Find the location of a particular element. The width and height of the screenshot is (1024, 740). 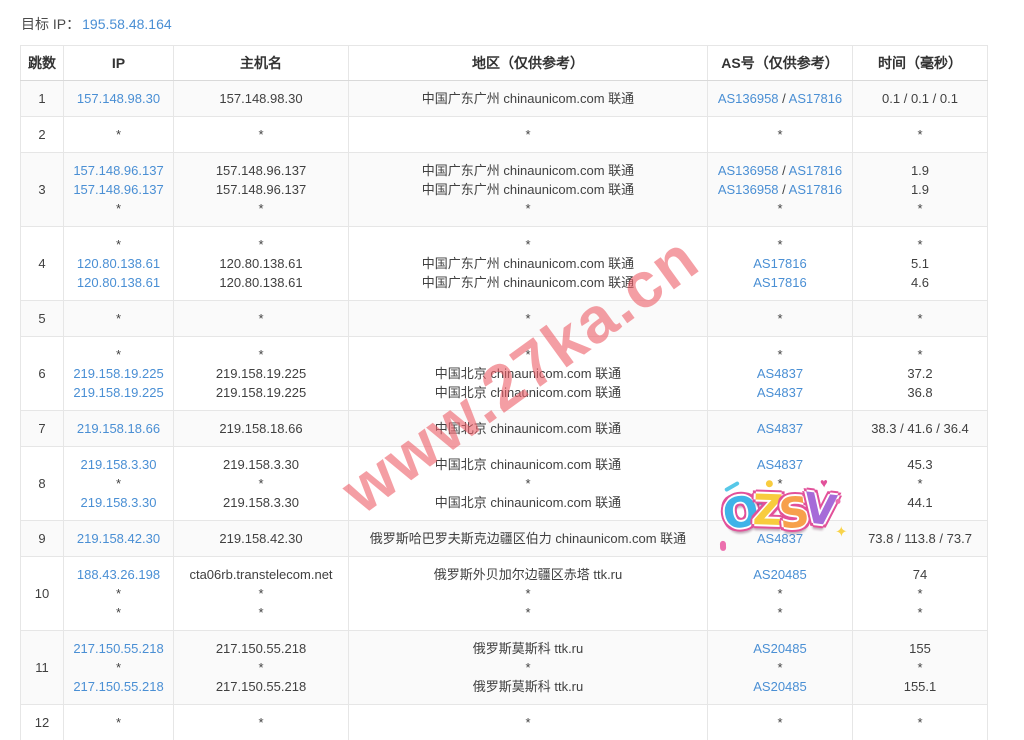

cell-ip: 217.150.55.218 * 217.150.55.218 is located at coordinates (118, 667).